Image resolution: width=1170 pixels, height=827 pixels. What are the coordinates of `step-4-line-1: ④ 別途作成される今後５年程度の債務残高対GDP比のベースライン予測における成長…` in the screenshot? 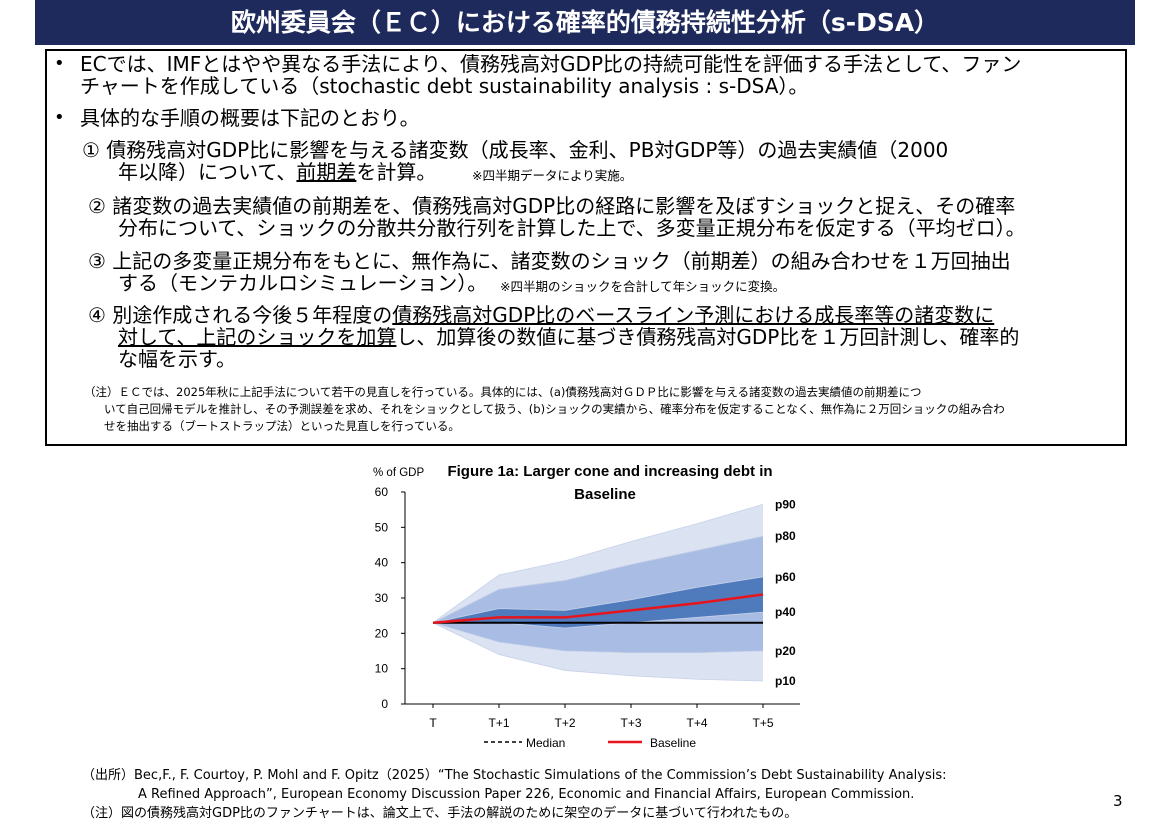 It's located at (541, 315).